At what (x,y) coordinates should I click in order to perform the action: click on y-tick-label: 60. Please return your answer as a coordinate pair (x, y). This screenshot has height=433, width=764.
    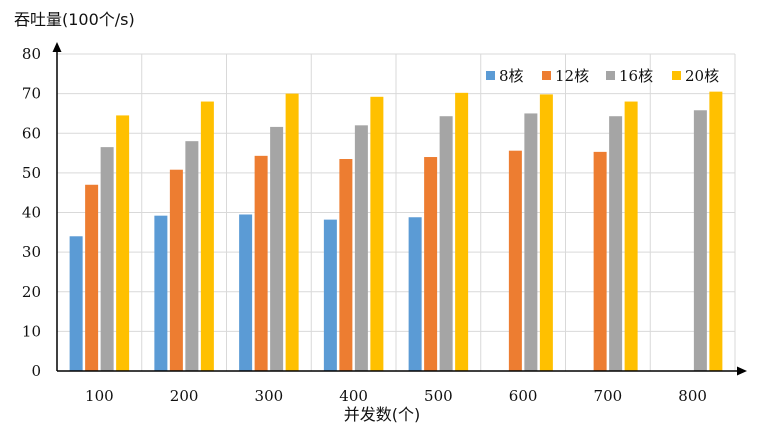
    Looking at the image, I should click on (31, 133).